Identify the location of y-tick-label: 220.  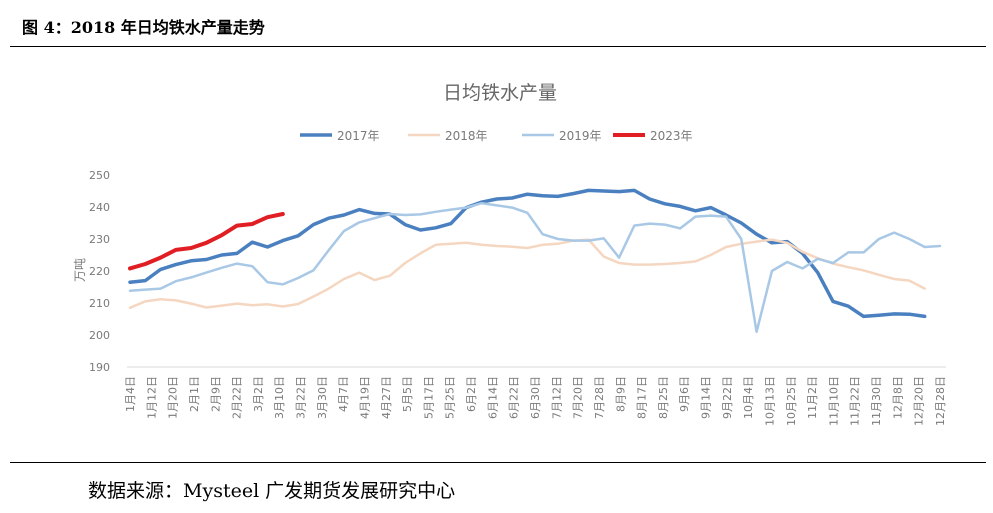
(99, 271).